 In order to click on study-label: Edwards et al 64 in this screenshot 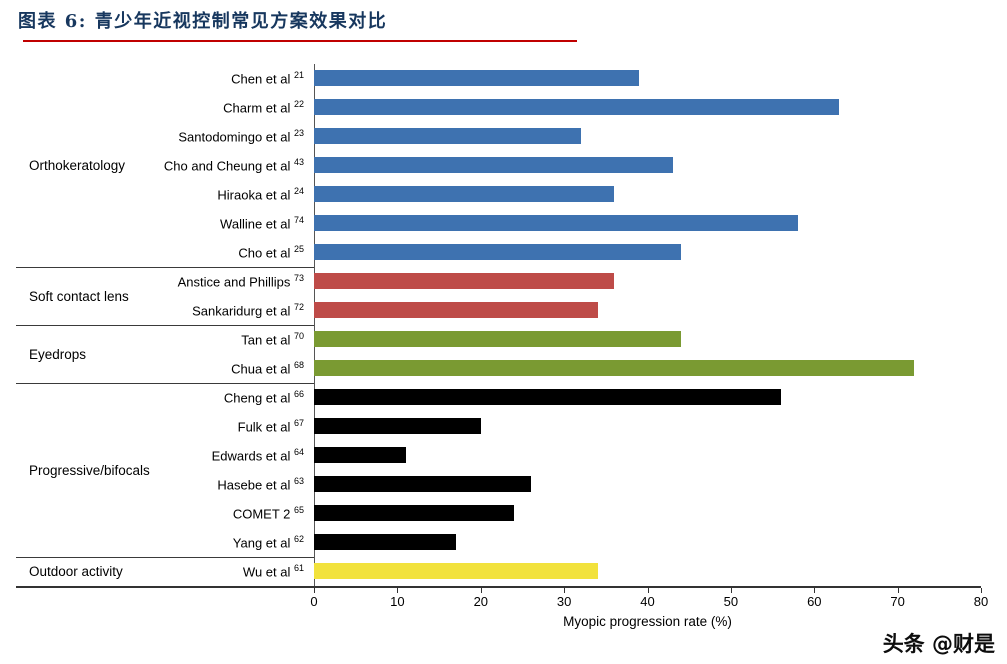, I will do `click(257, 455)`.